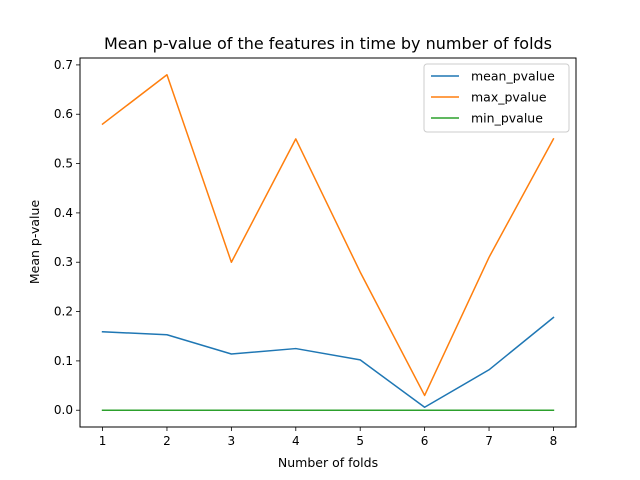  I want to click on y-tick-label: 0.4, so click(63, 213).